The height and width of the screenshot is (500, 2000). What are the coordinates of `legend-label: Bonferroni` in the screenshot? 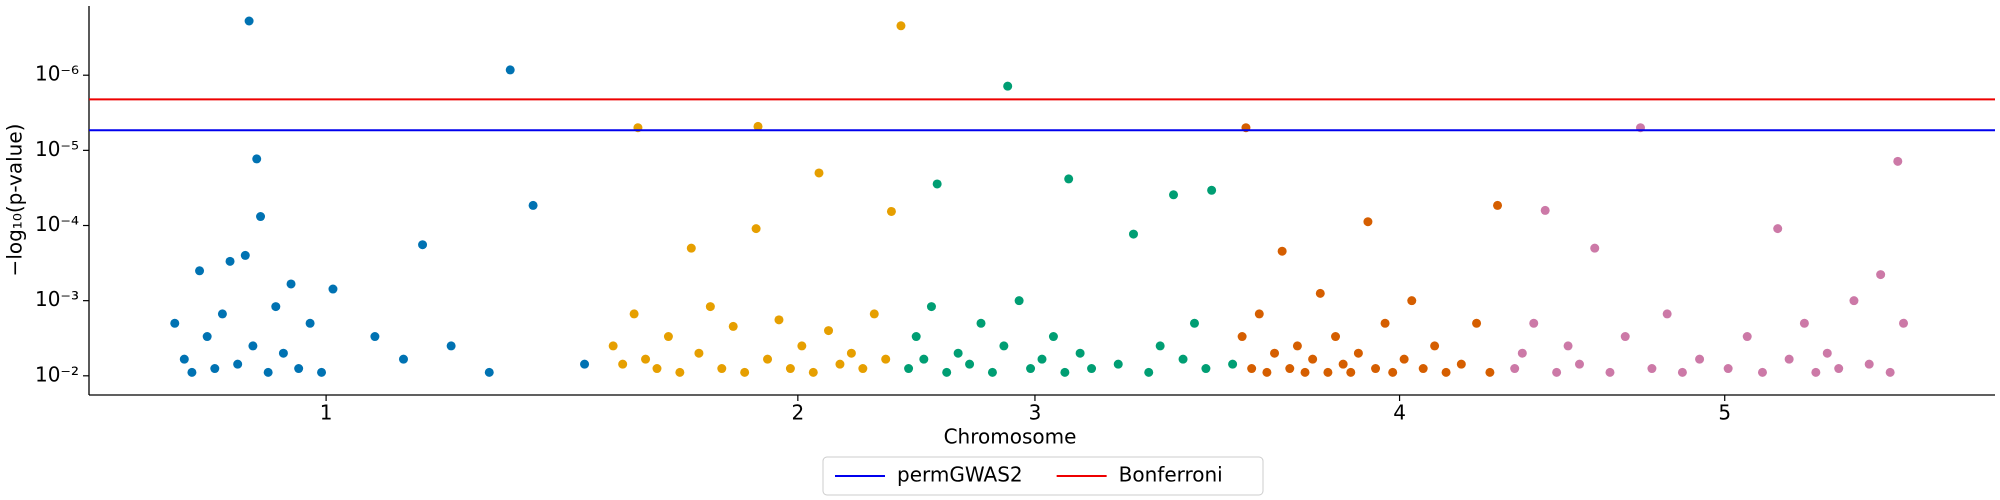 It's located at (1171, 475).